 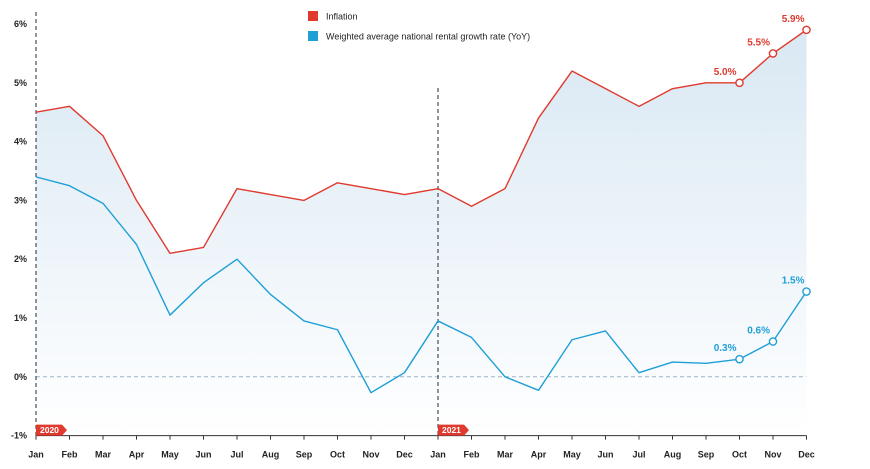 I want to click on year-flag-label: 2020, so click(x=49, y=430).